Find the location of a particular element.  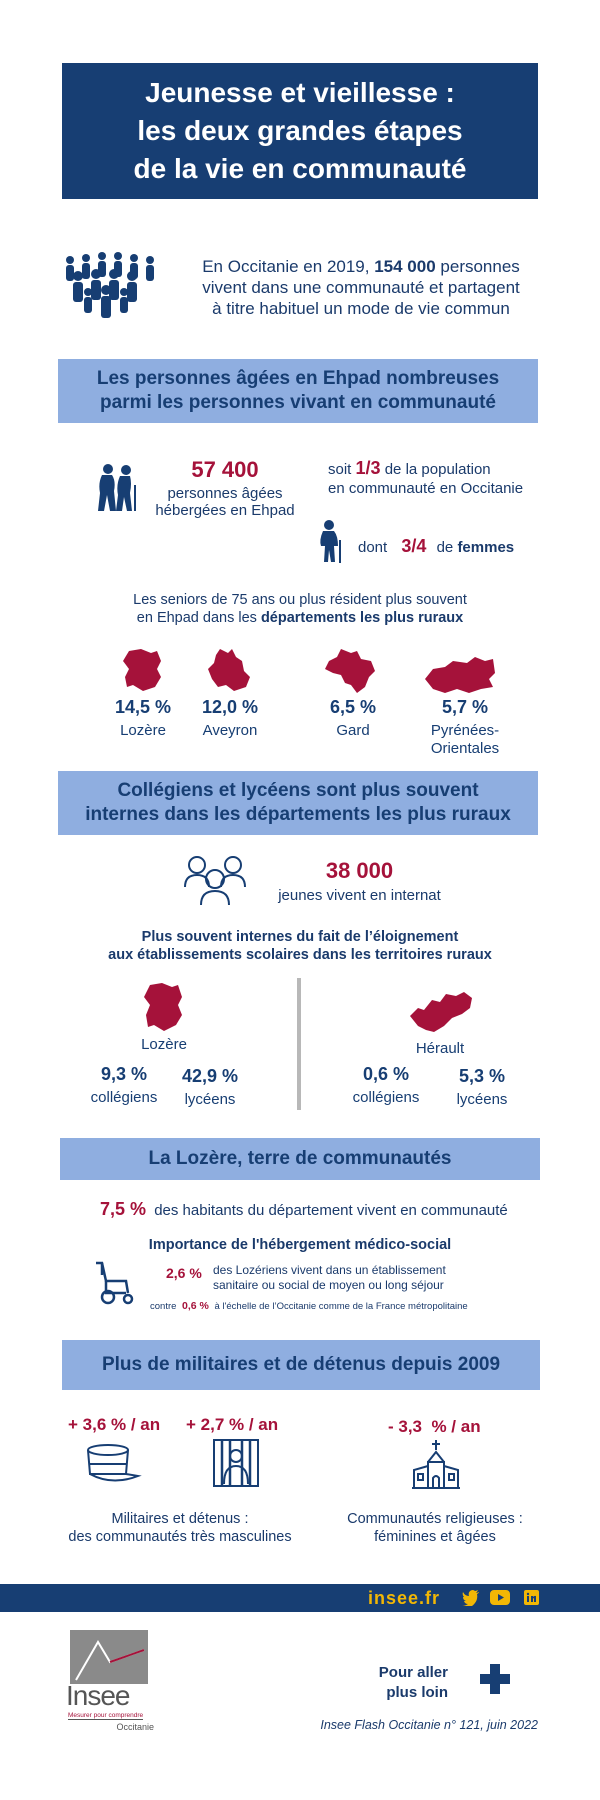

dept-gard-pct: 6,5 % is located at coordinates (353, 707).